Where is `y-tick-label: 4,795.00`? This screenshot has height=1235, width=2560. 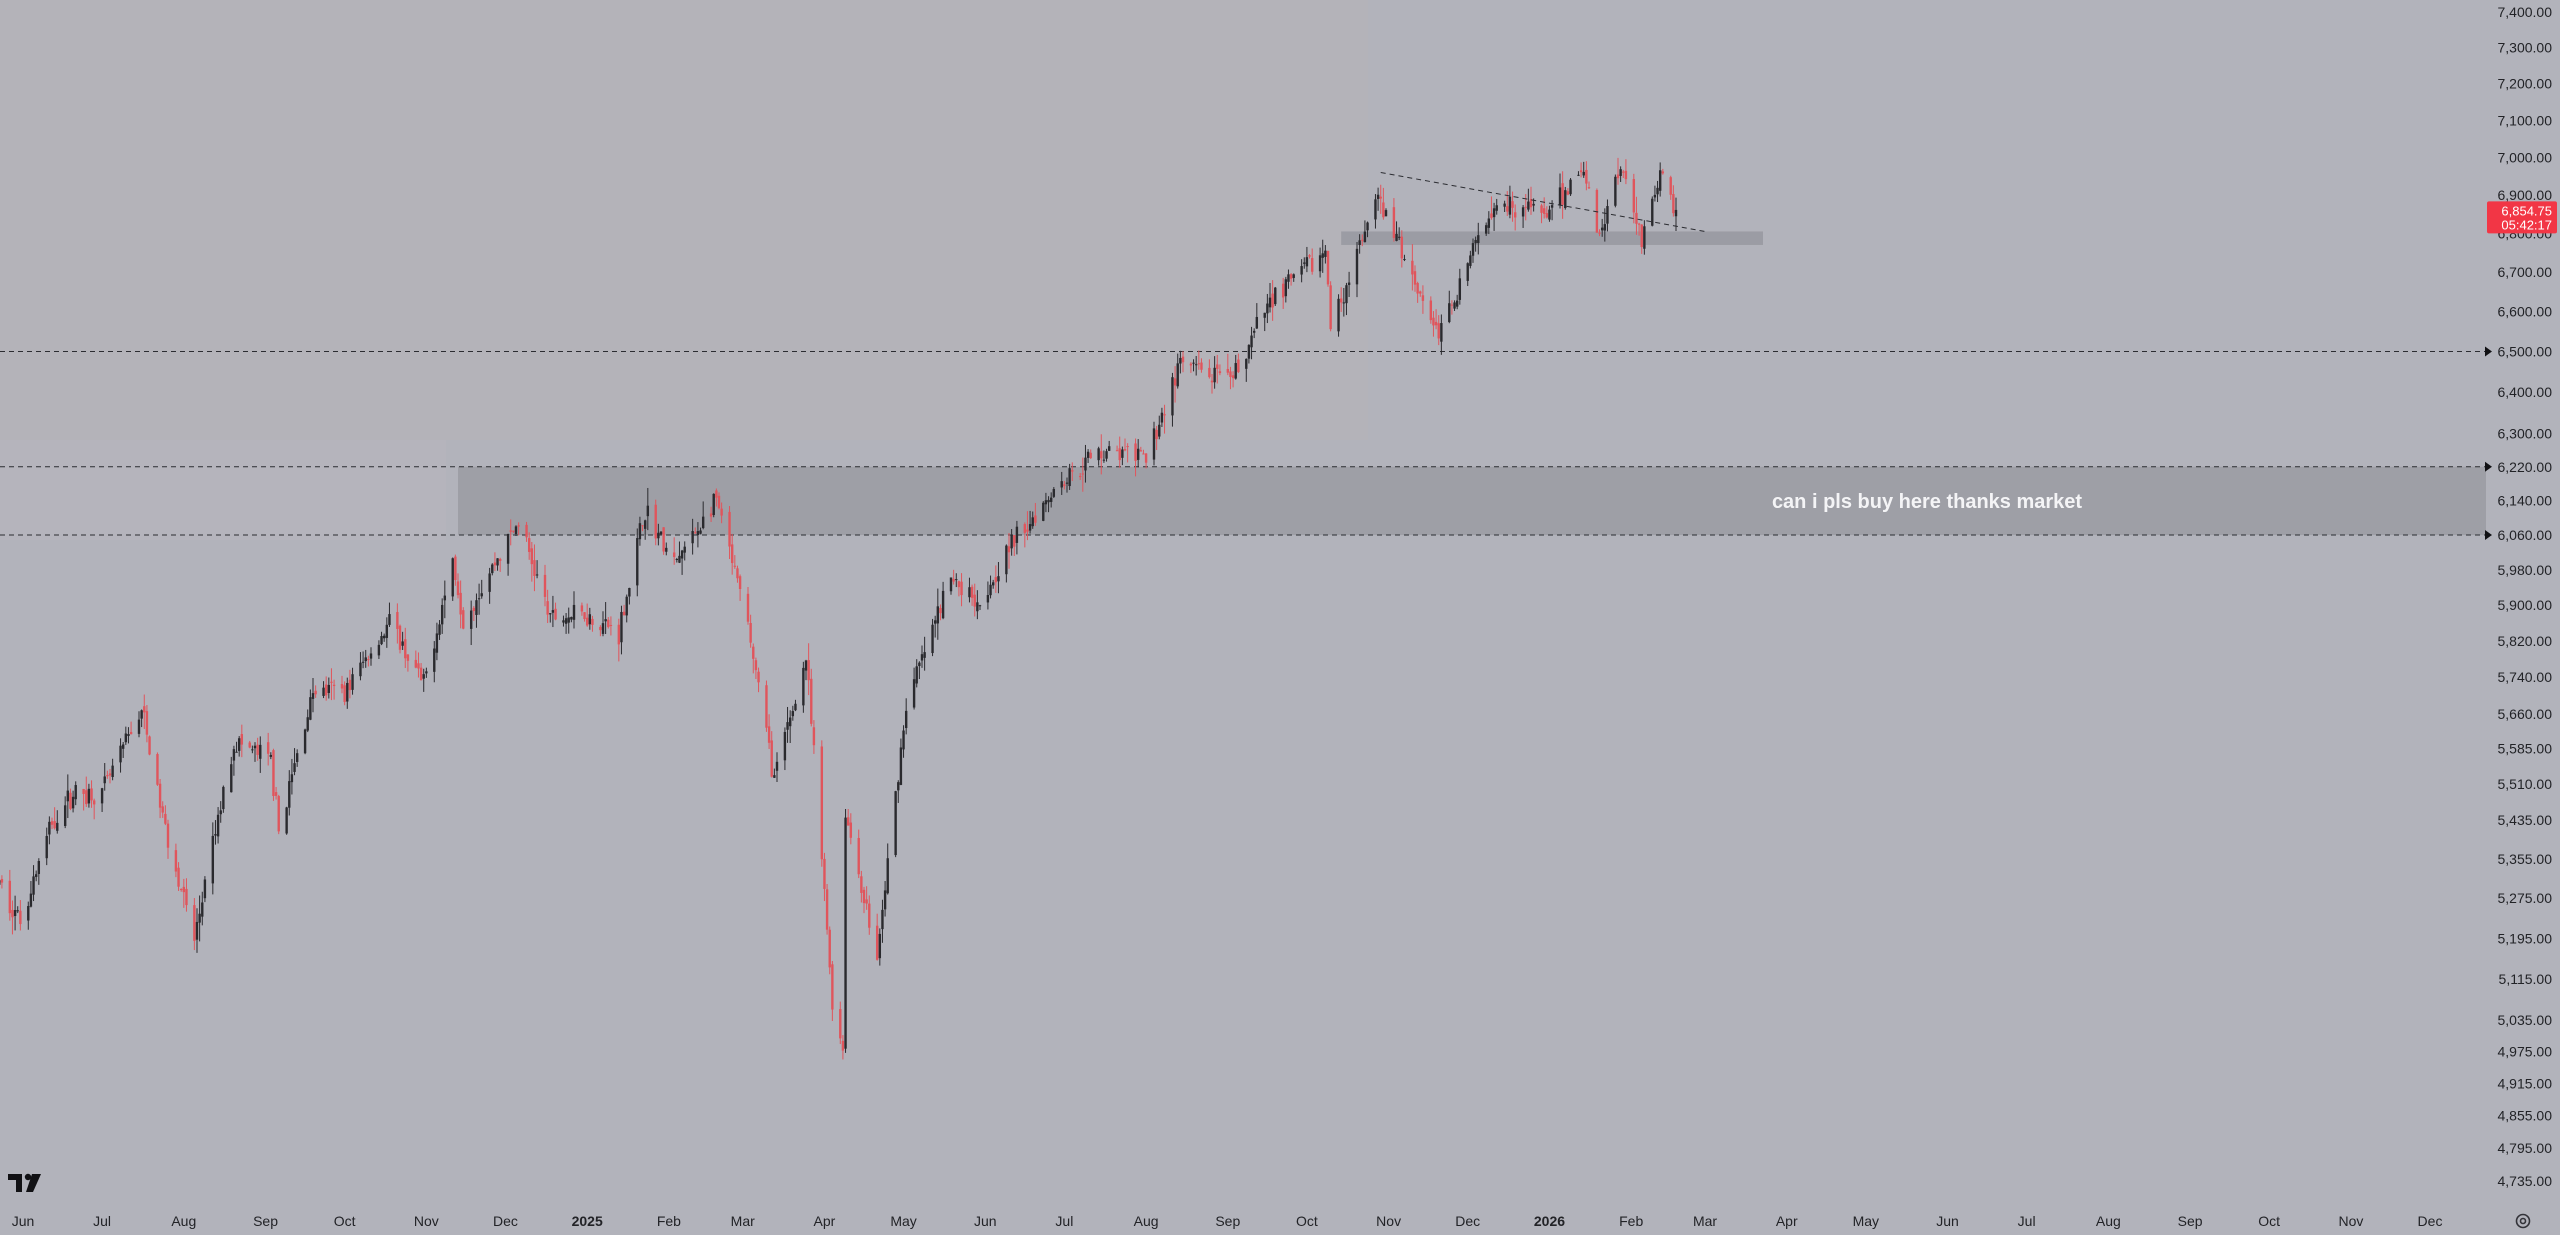 y-tick-label: 4,795.00 is located at coordinates (2525, 1148).